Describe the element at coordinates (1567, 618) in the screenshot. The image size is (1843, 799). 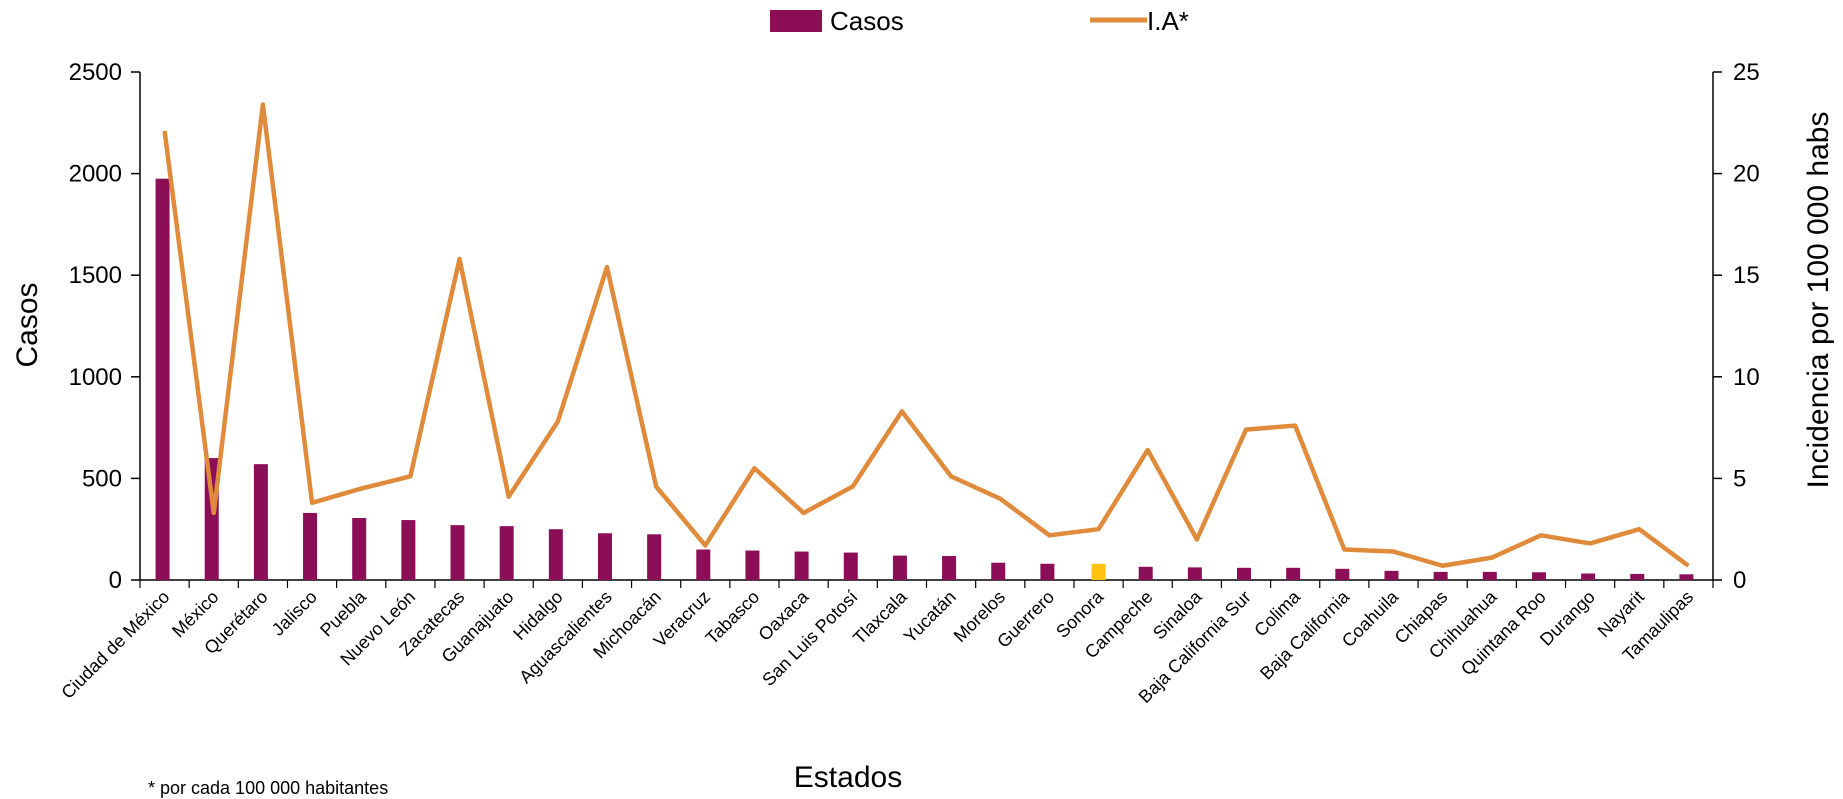
I see `x-tick-label: Durango` at that location.